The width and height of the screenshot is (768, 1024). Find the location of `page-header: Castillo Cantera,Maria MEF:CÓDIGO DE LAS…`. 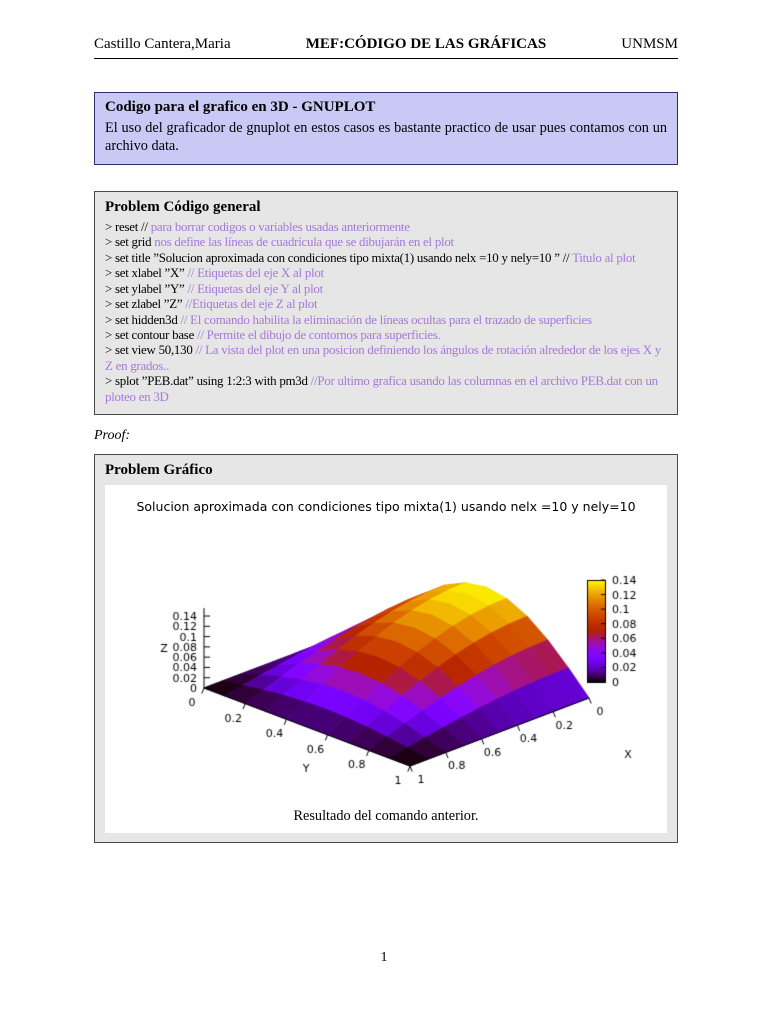

page-header: Castillo Cantera,Maria MEF:CÓDIGO DE LAS… is located at coordinates (386, 44).